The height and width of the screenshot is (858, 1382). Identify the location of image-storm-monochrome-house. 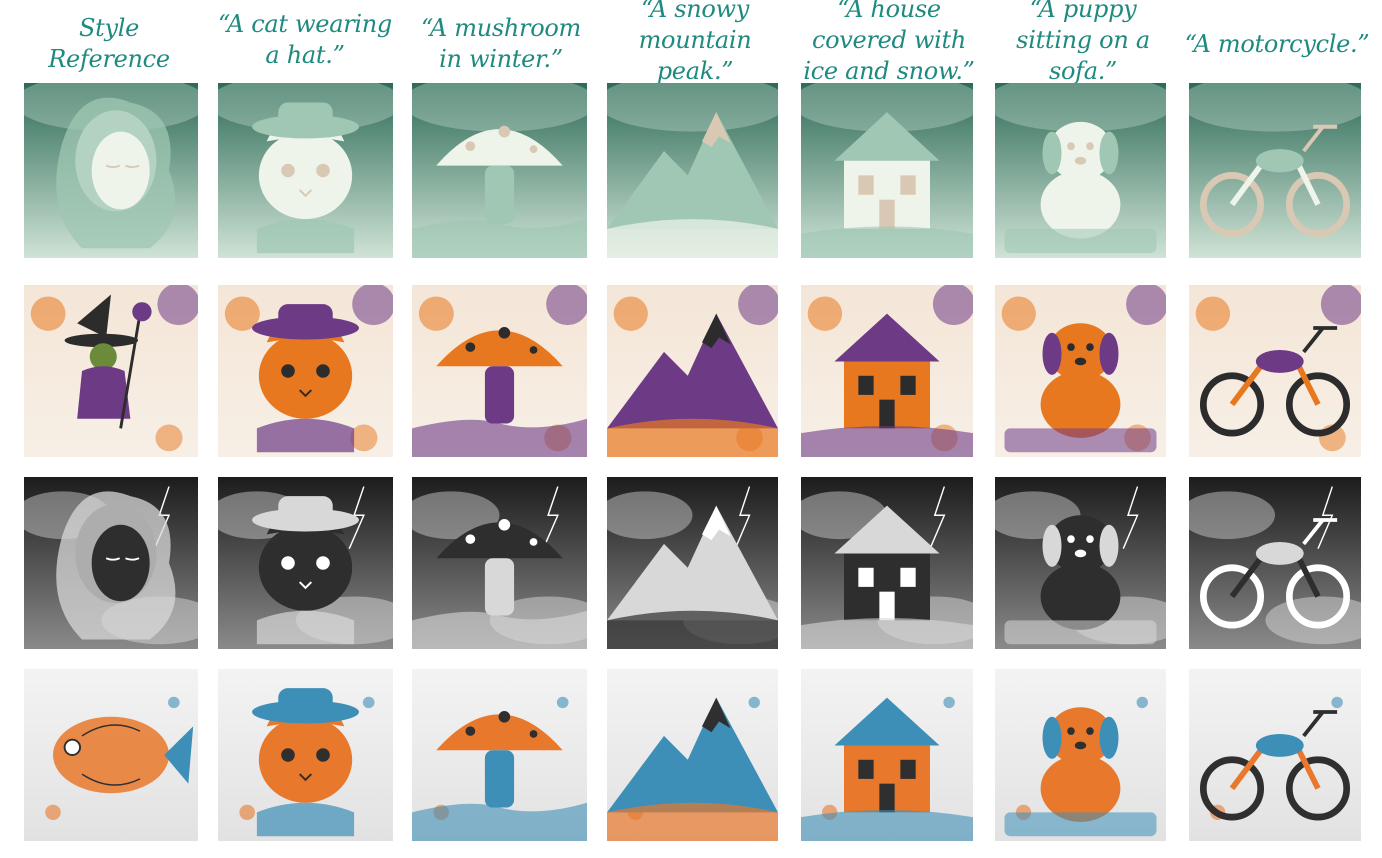
(887, 563).